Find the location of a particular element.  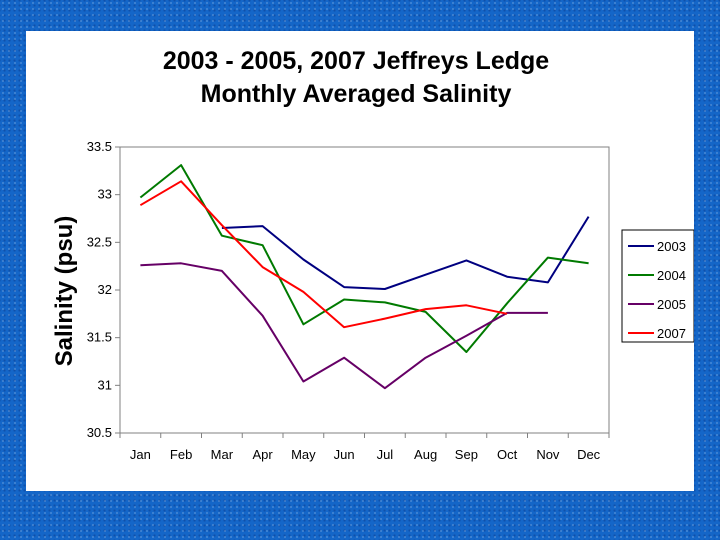

x-tick-label-feb: Feb is located at coordinates (181, 454).